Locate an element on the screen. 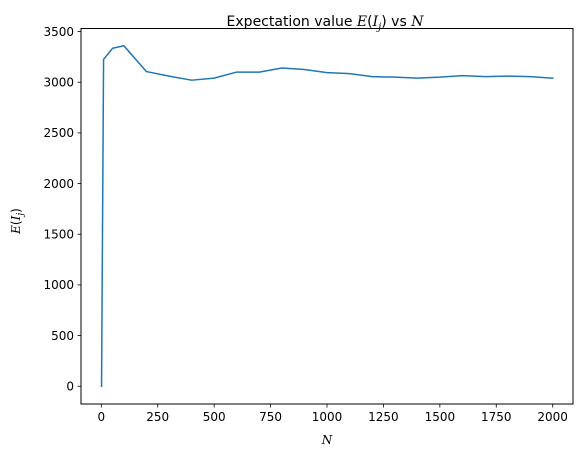 The height and width of the screenshot is (457, 585). title-vs: vs is located at coordinates (399, 22).